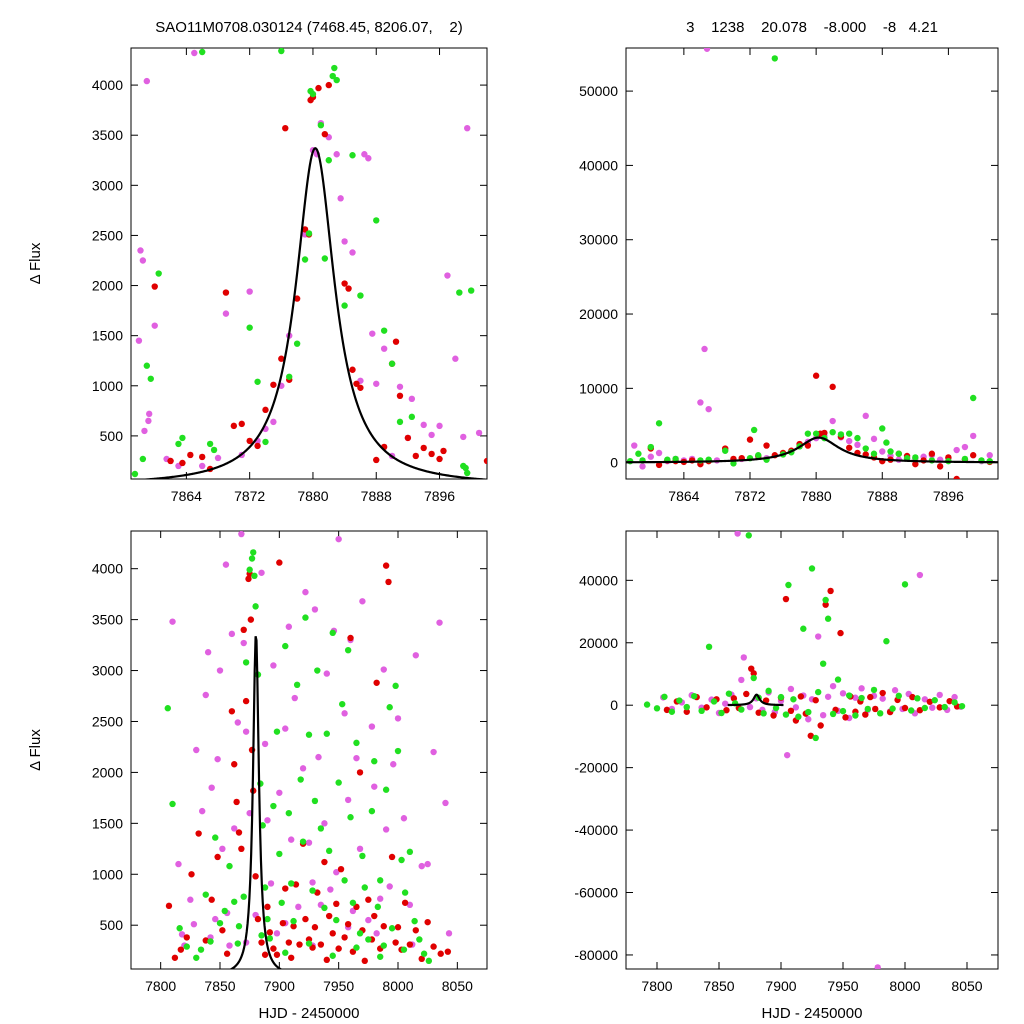 This screenshot has height=1024, width=1024. What do you see at coordinates (186, 496) in the screenshot?
I see `x-tick-label: 7864` at bounding box center [186, 496].